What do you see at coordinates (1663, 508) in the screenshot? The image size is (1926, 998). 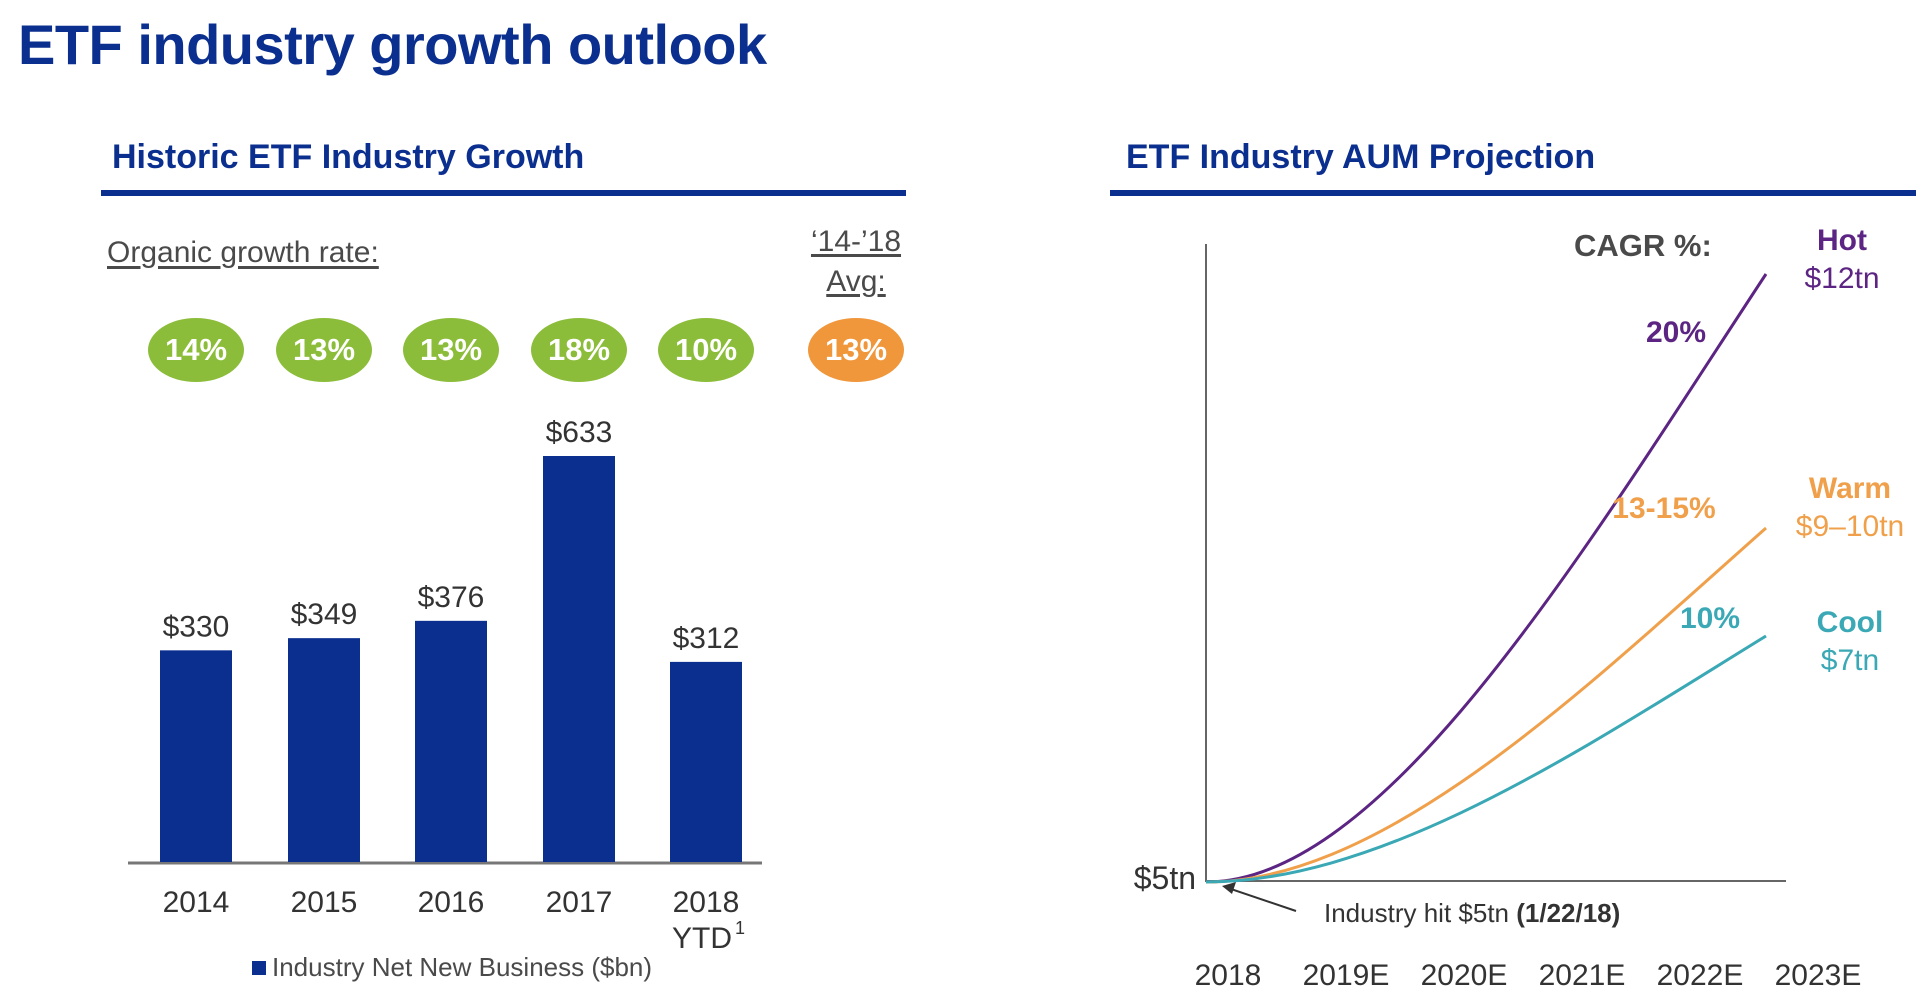 I see `cagr-value-warm: 13-15%` at bounding box center [1663, 508].